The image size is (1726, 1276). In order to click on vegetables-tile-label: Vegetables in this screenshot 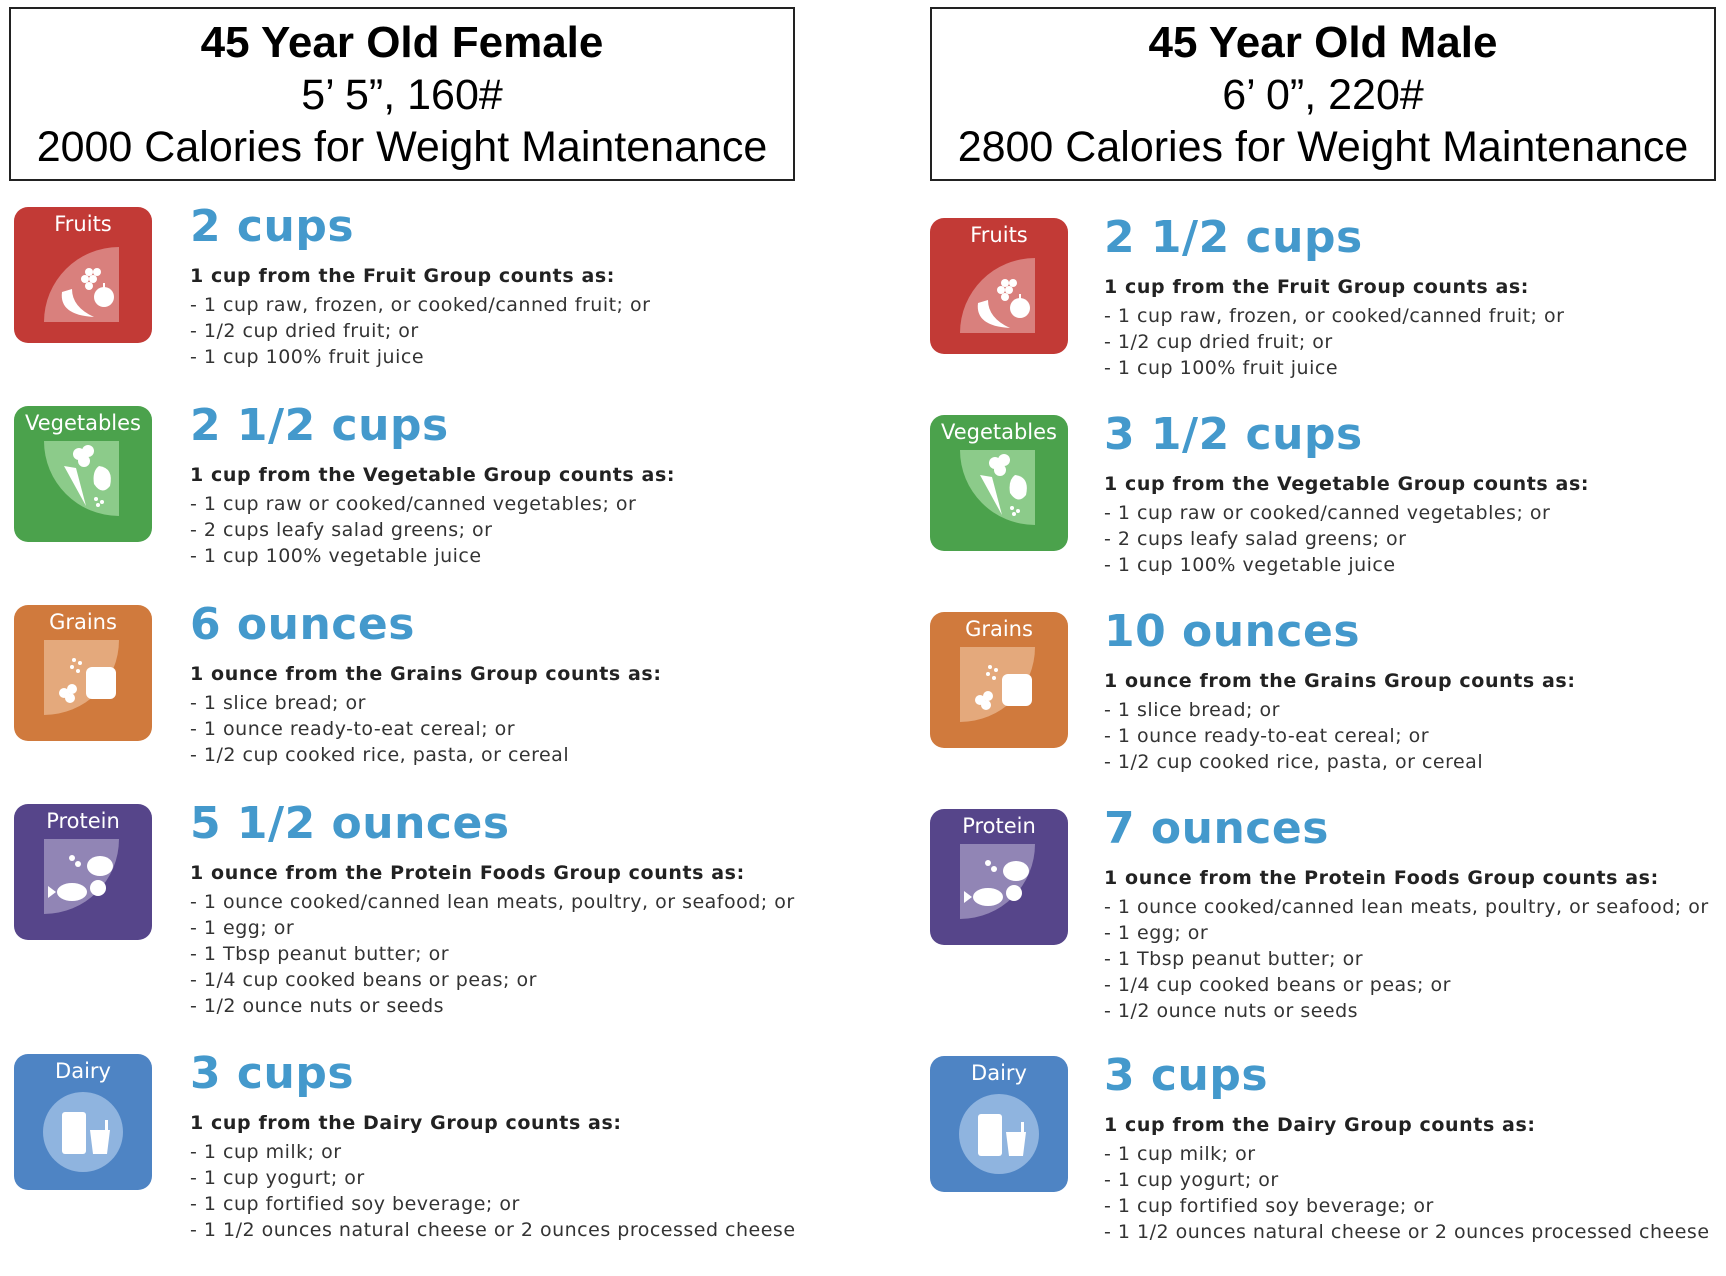, I will do `click(83, 423)`.